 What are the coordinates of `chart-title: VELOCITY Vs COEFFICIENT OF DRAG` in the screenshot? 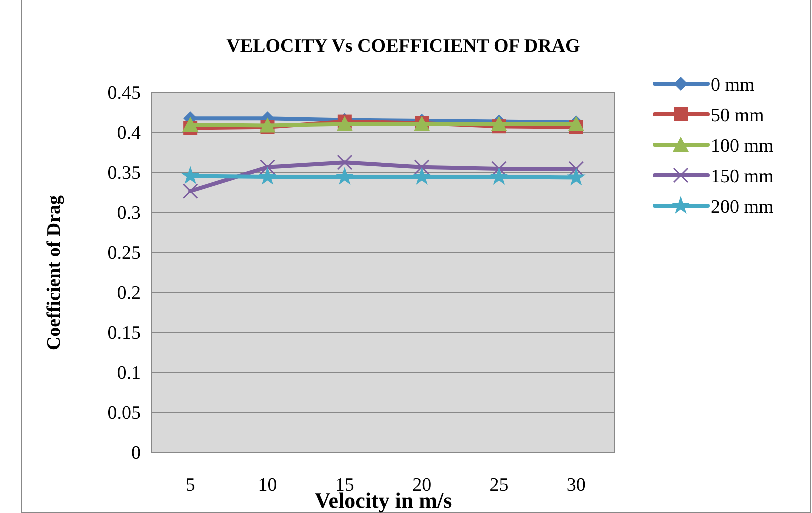 It's located at (403, 46).